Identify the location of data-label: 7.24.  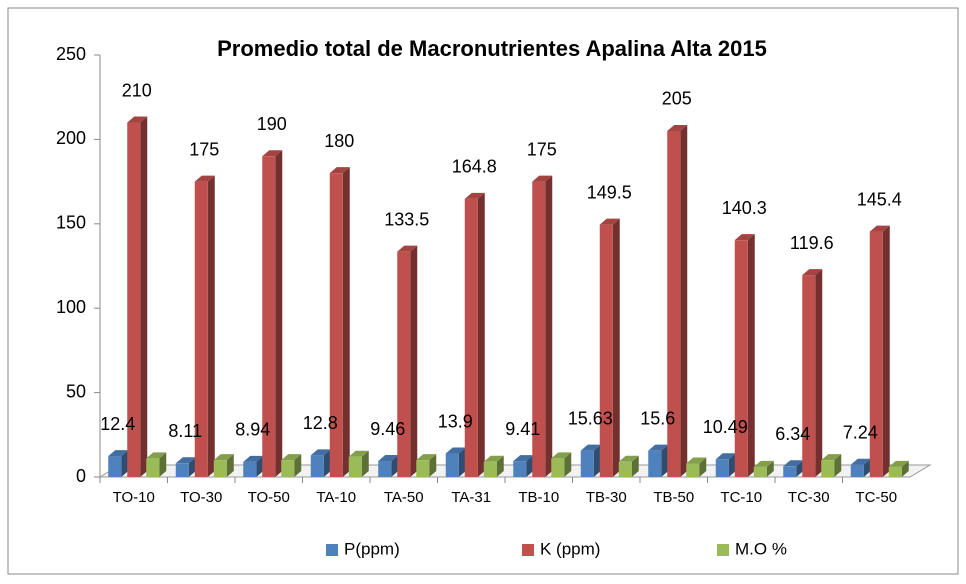
(860, 433).